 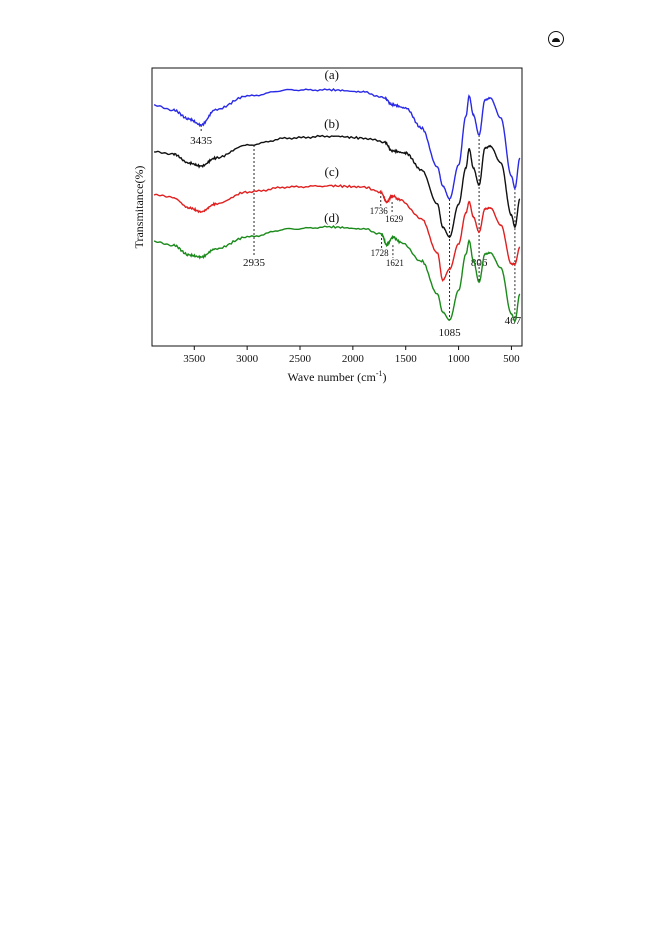 I want to click on series-label: (b), so click(x=331, y=123).